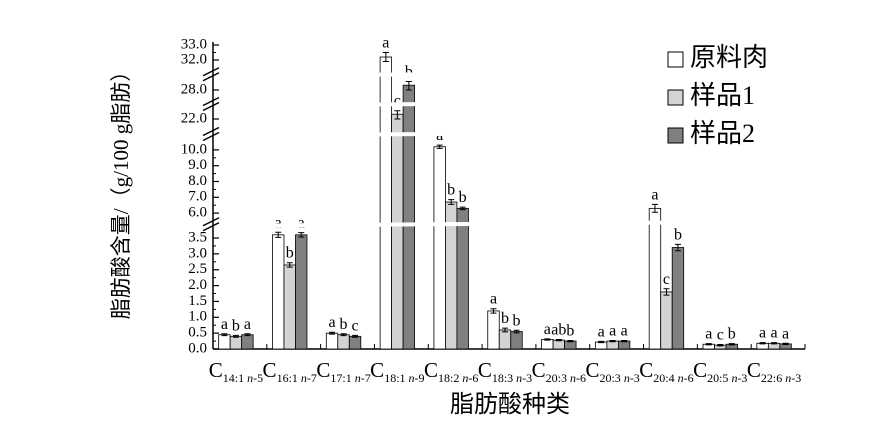  What do you see at coordinates (343, 371) in the screenshot?
I see `x-tick-label: C17:1 n-7` at bounding box center [343, 371].